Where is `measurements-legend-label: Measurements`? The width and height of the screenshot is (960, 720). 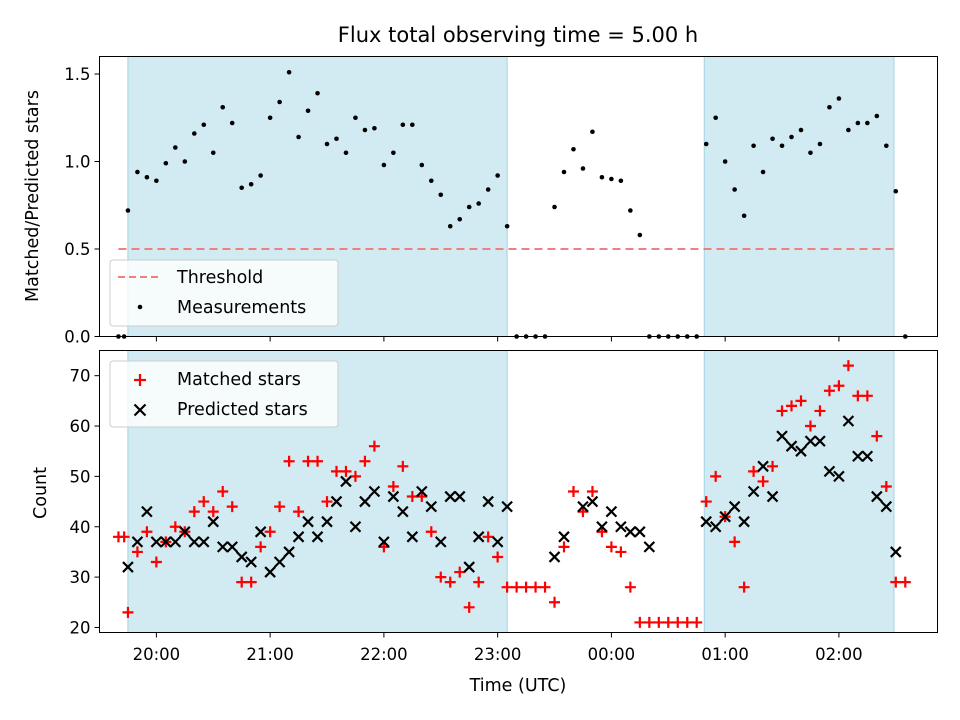
measurements-legend-label: Measurements is located at coordinates (241, 308).